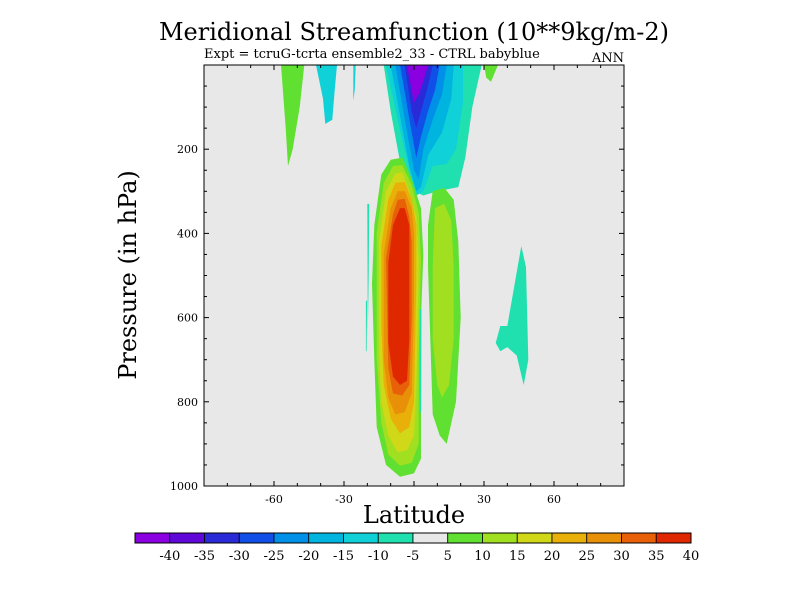 Image resolution: width=800 pixels, height=600 pixels. What do you see at coordinates (484, 499) in the screenshot?
I see `x-tick-label: 30` at bounding box center [484, 499].